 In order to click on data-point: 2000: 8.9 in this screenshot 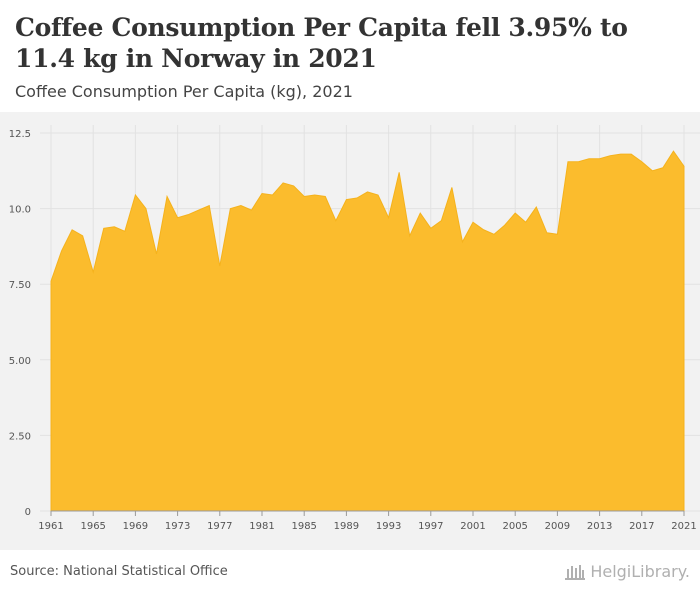, I will do `click(462, 242)`.